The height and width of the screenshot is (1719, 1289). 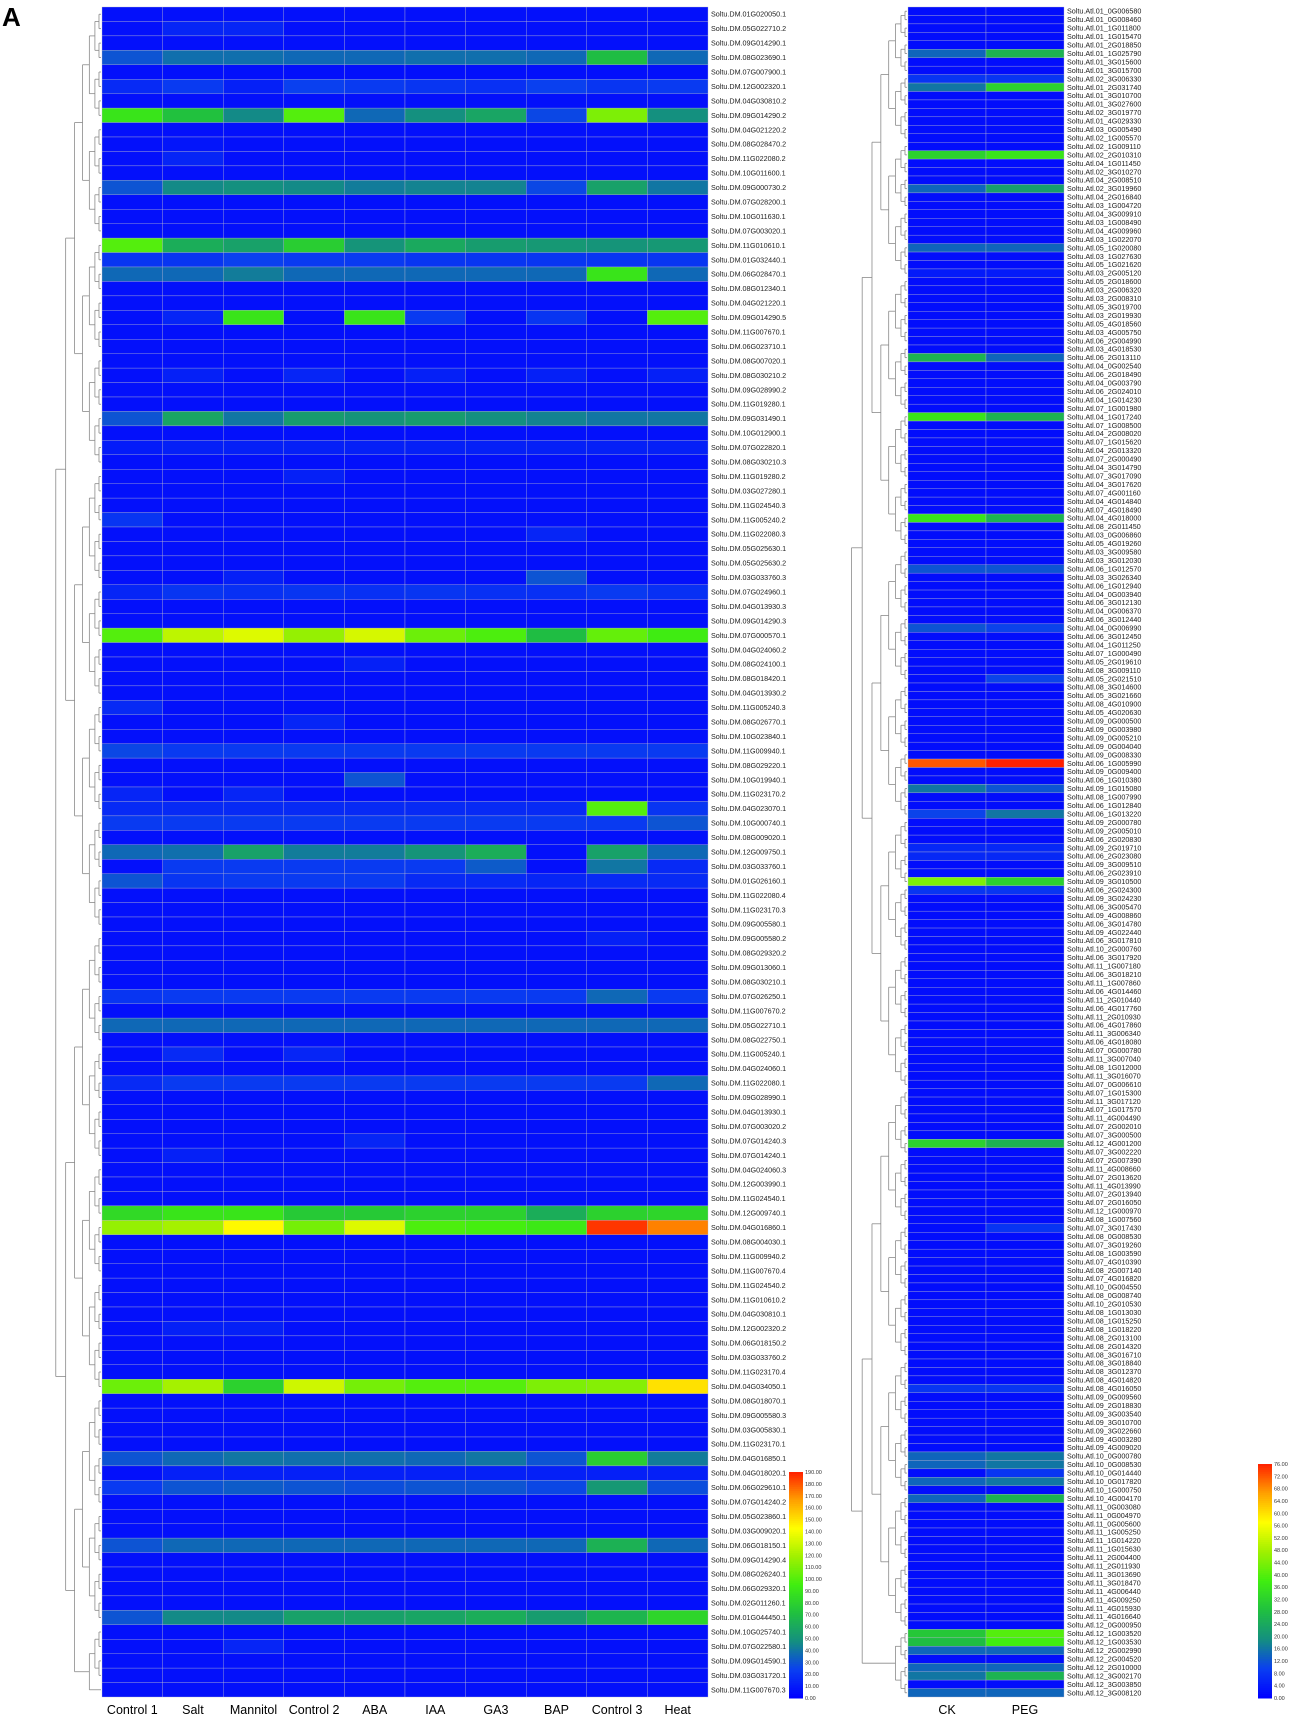 I want to click on row-label: Soltu.Atl.05_2G021510, so click(x=1104, y=678).